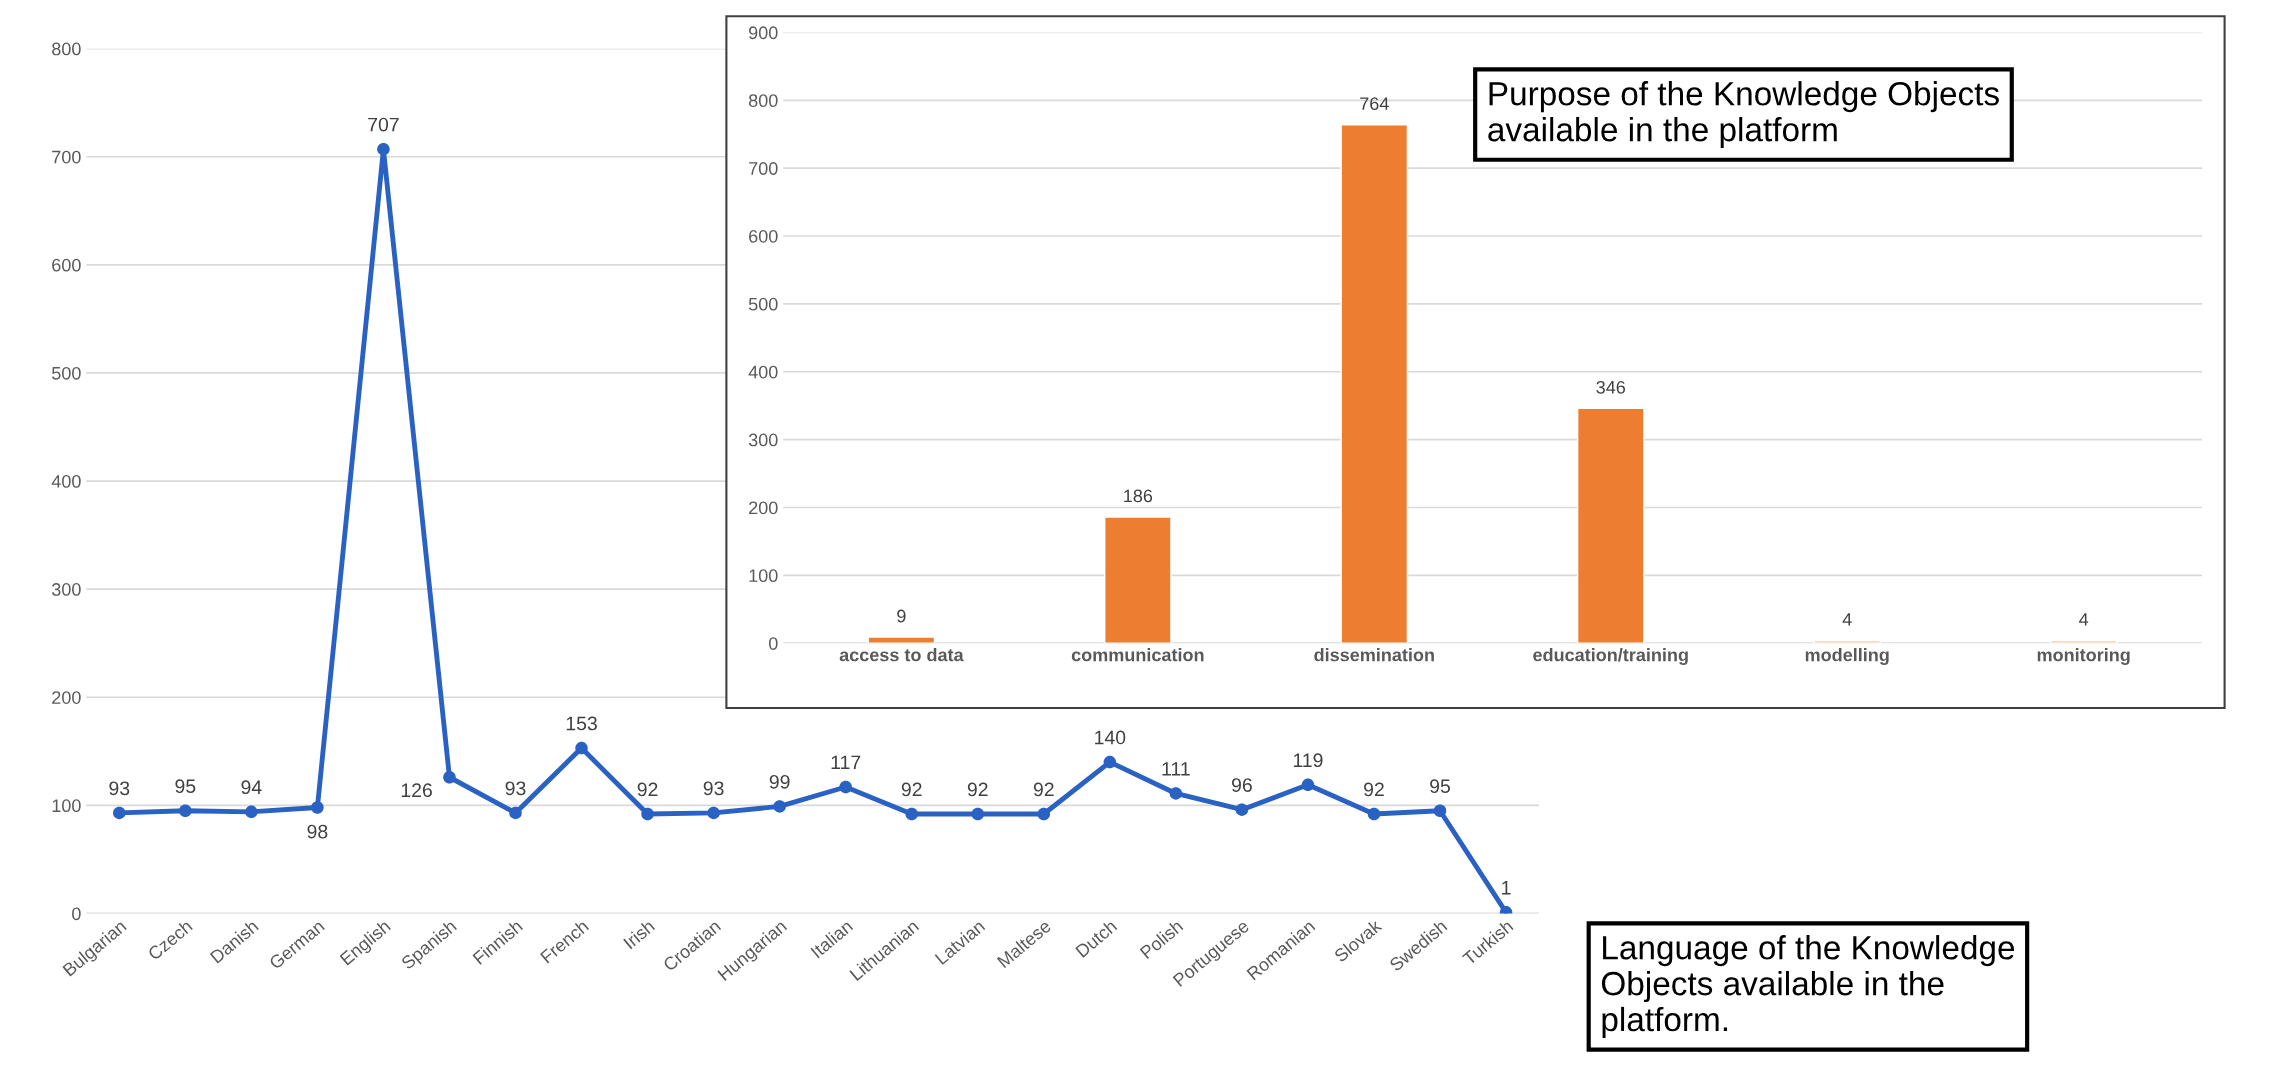 This screenshot has width=2270, height=1081. Describe the element at coordinates (901, 655) in the screenshot. I see `x-tick-label: access to data` at that location.